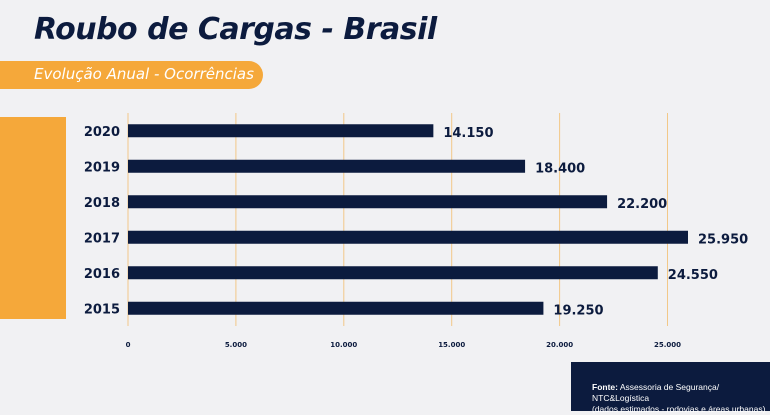 The width and height of the screenshot is (770, 415). What do you see at coordinates (642, 204) in the screenshot?
I see `value-label: 22.200` at bounding box center [642, 204].